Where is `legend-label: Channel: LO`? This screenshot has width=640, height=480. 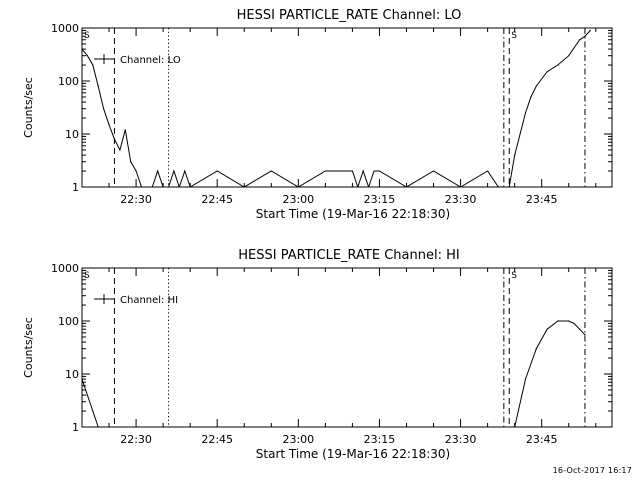 legend-label: Channel: LO is located at coordinates (150, 60).